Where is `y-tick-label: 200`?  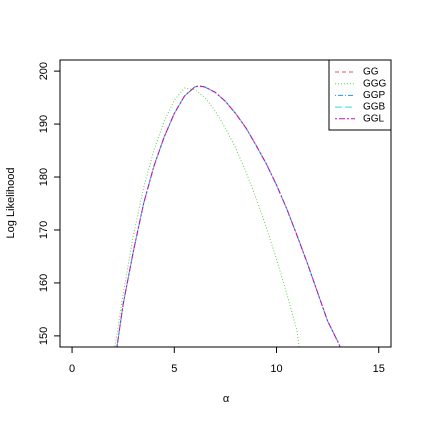
y-tick-label: 200 is located at coordinates (44, 71).